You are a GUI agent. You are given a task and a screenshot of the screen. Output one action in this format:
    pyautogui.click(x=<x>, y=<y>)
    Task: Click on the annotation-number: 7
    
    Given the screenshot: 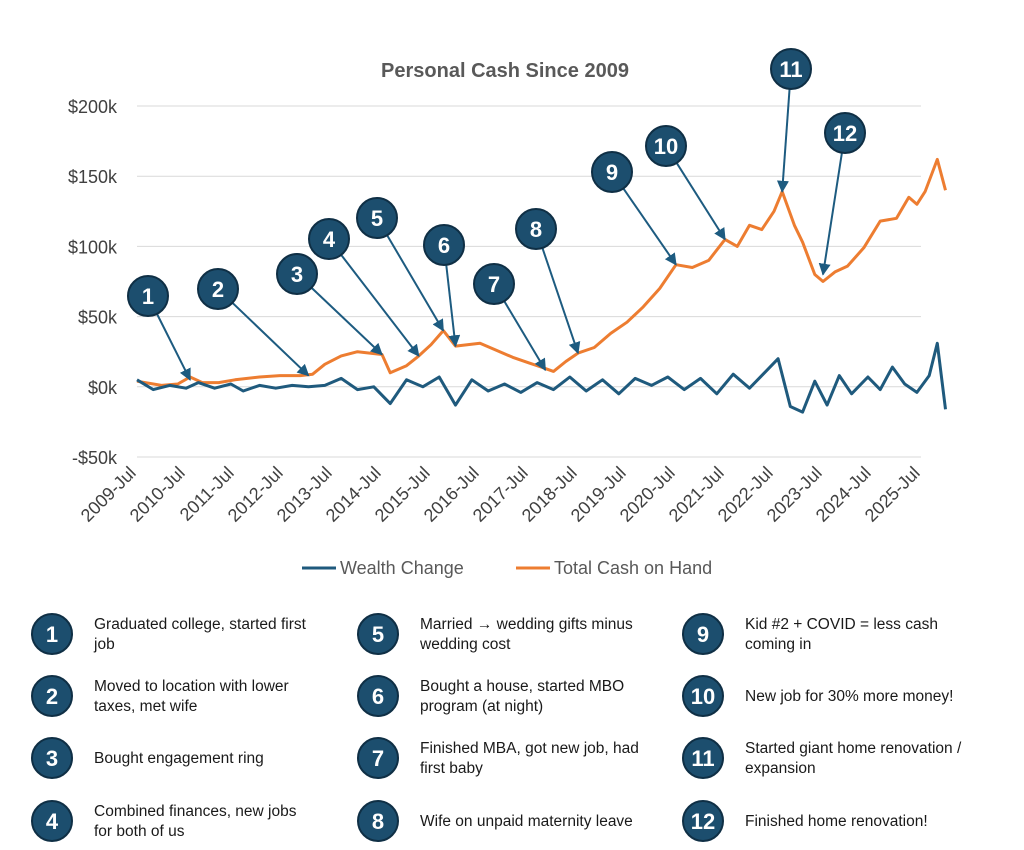 What is the action you would take?
    pyautogui.click(x=494, y=284)
    